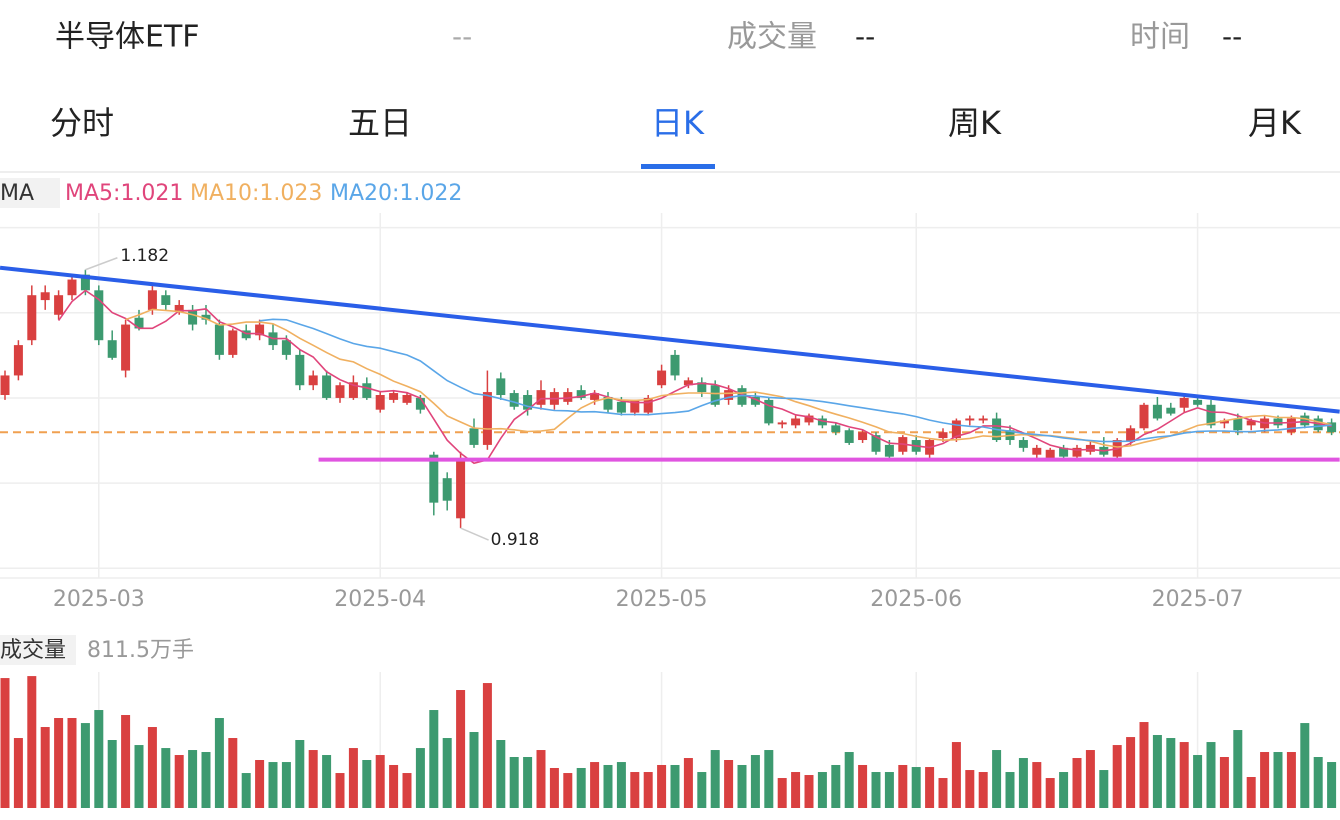  Describe the element at coordinates (127, 37) in the screenshot. I see `stock-title: 半导体ETF` at that location.